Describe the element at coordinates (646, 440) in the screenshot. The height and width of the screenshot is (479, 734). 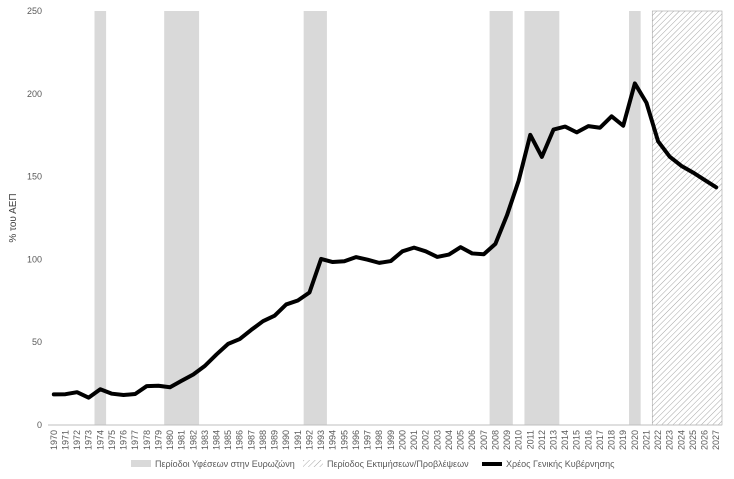
I see `x-tick-label: 2021` at that location.